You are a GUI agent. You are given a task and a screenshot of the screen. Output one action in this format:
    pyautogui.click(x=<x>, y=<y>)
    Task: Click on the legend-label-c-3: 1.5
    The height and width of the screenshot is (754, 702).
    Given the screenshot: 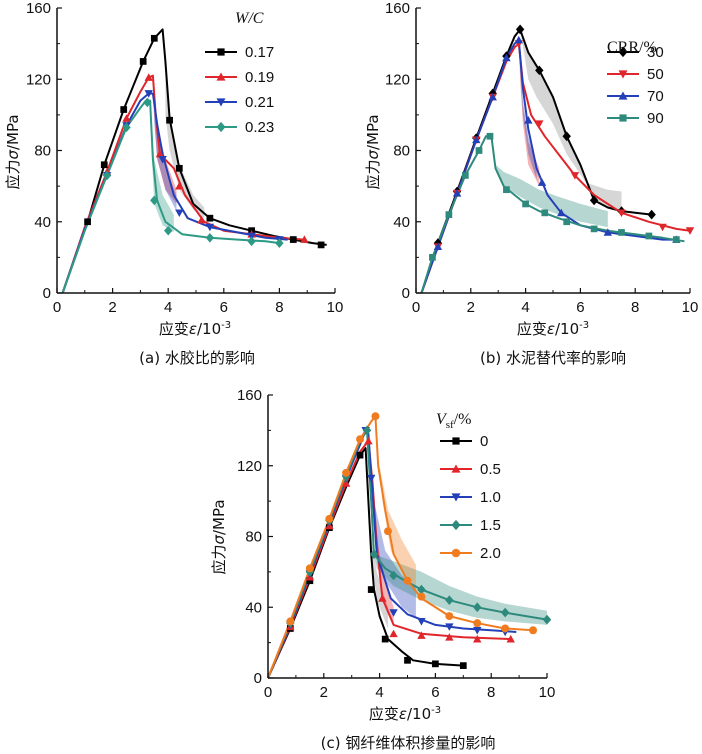 What is the action you would take?
    pyautogui.click(x=490, y=525)
    